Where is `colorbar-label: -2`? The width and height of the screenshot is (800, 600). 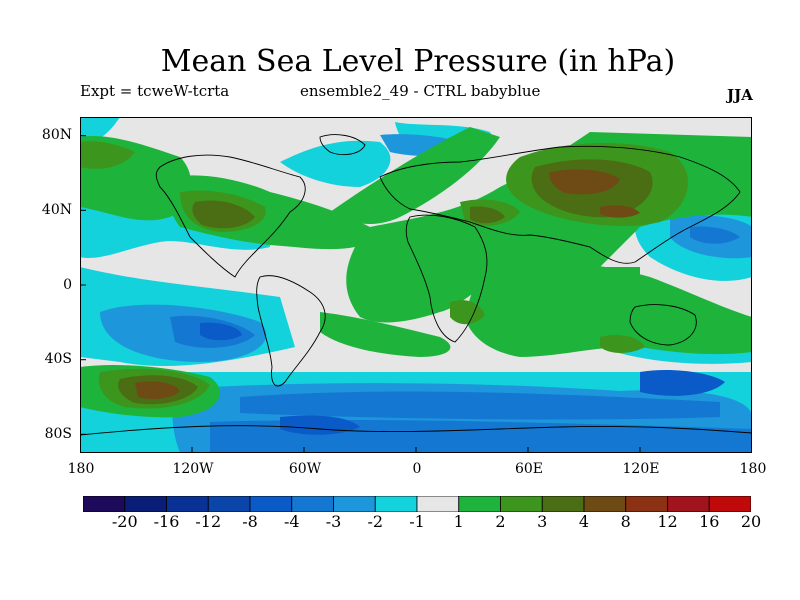
colorbar-label: -2 is located at coordinates (375, 521).